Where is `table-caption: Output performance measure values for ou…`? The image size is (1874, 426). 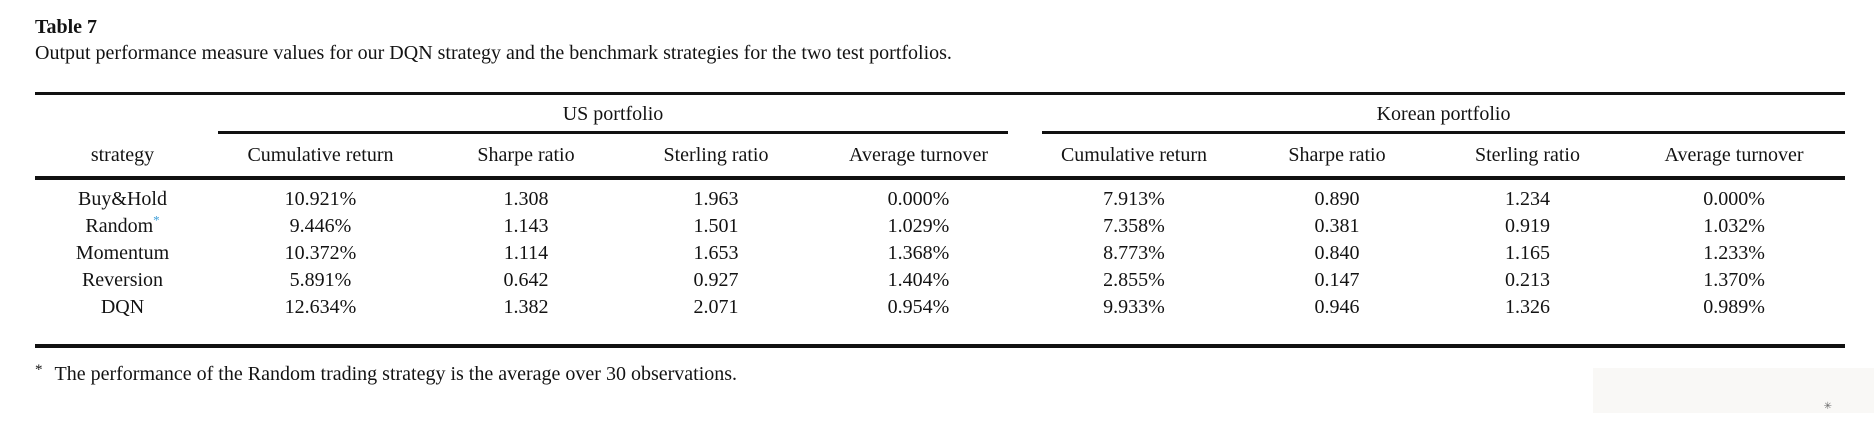 table-caption: Output performance measure values for ou… is located at coordinates (493, 53).